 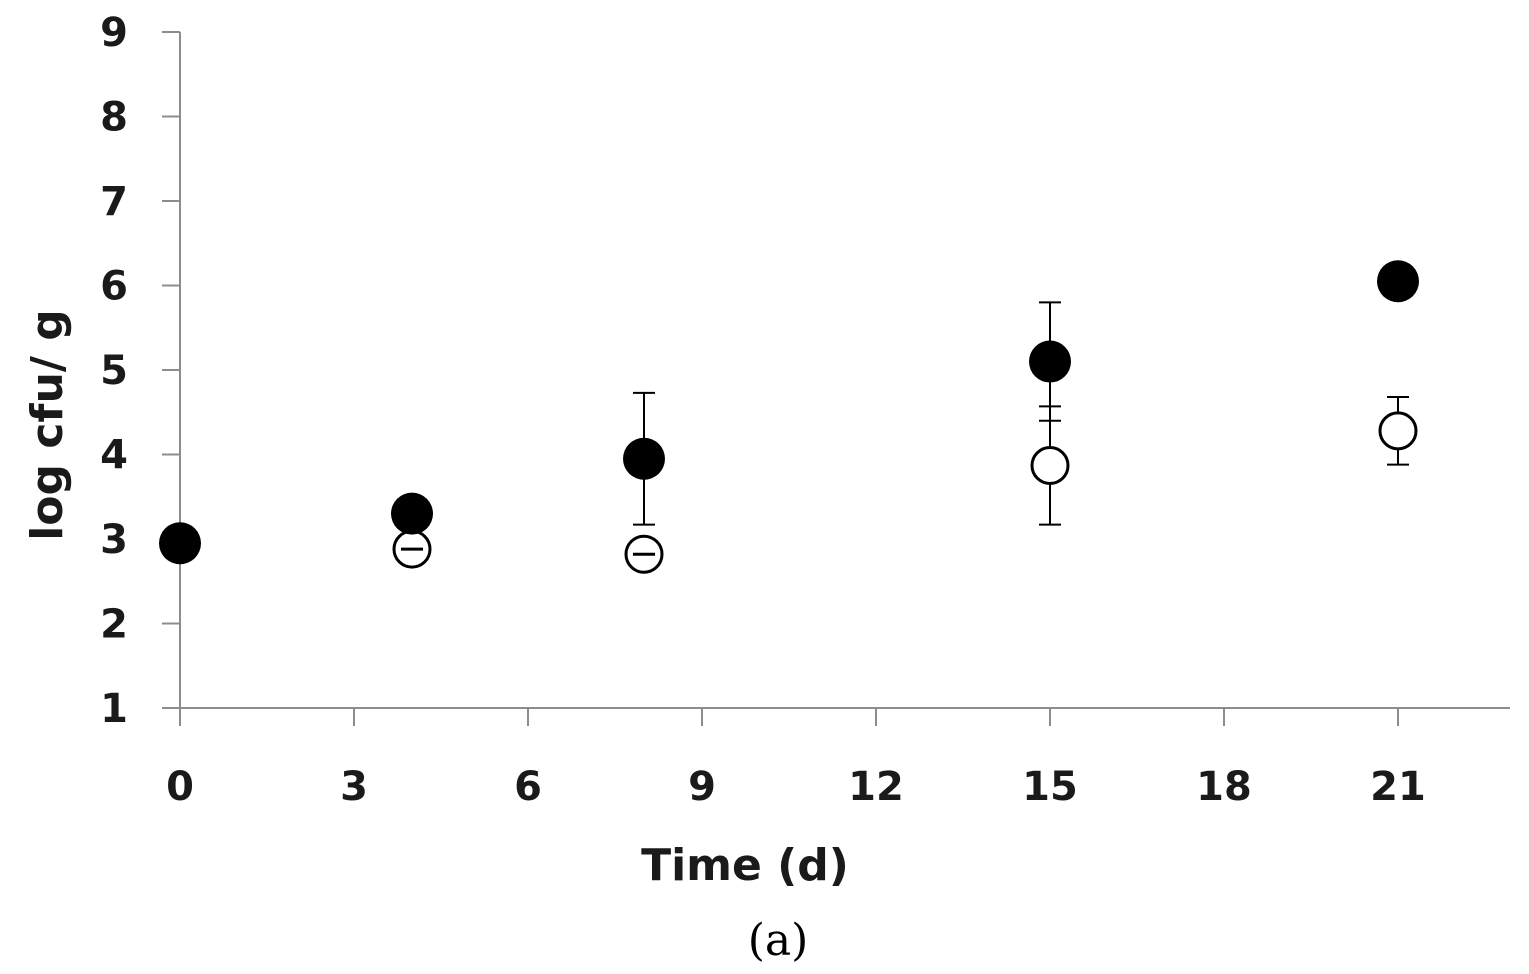 What do you see at coordinates (114, 33) in the screenshot?
I see `y-tick-label: 9` at bounding box center [114, 33].